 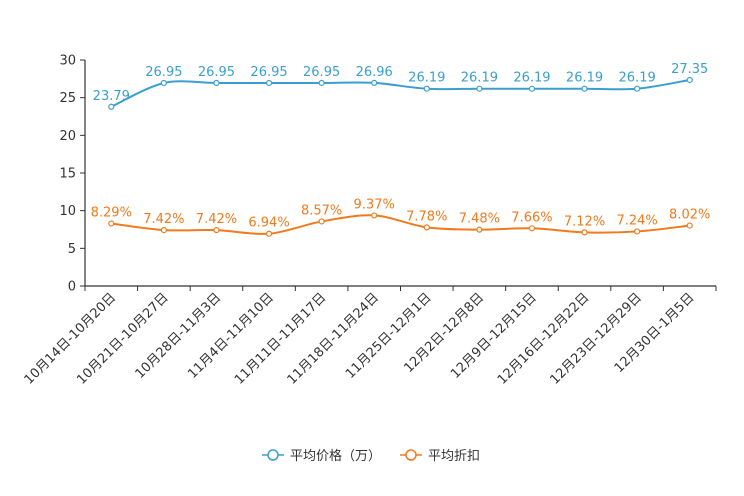 What do you see at coordinates (454, 456) in the screenshot?
I see `legend-label: 平均折扣` at bounding box center [454, 456].